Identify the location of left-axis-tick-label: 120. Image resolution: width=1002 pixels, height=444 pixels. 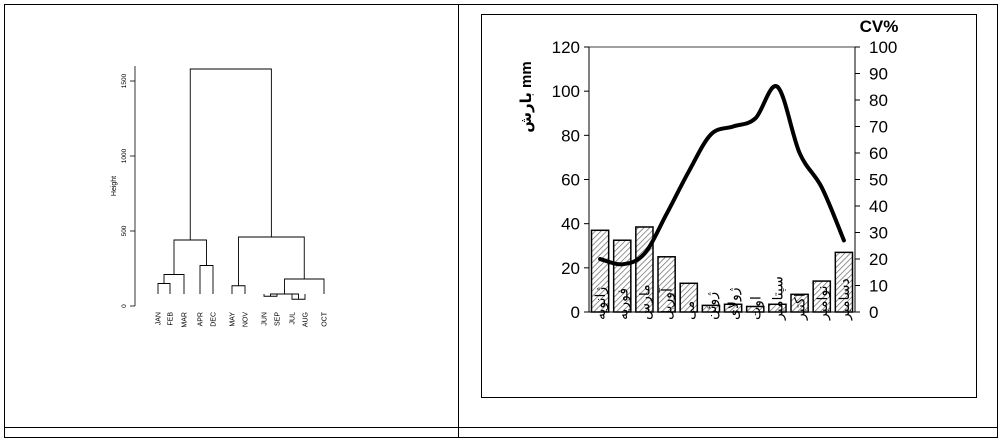
(566, 47).